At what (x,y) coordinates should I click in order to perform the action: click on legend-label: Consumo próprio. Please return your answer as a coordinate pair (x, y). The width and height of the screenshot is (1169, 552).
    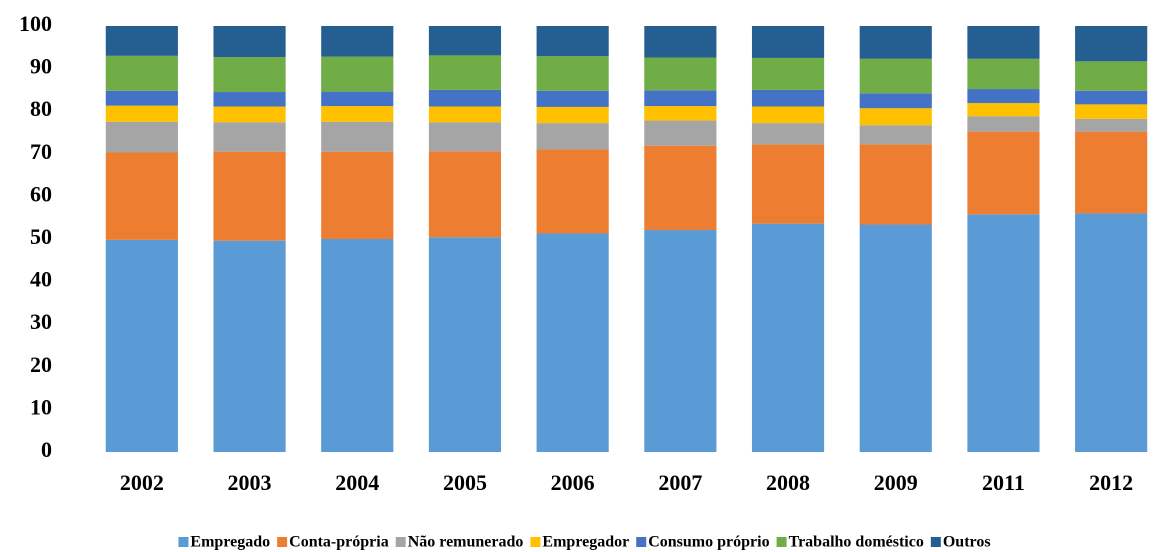
    Looking at the image, I should click on (708, 542).